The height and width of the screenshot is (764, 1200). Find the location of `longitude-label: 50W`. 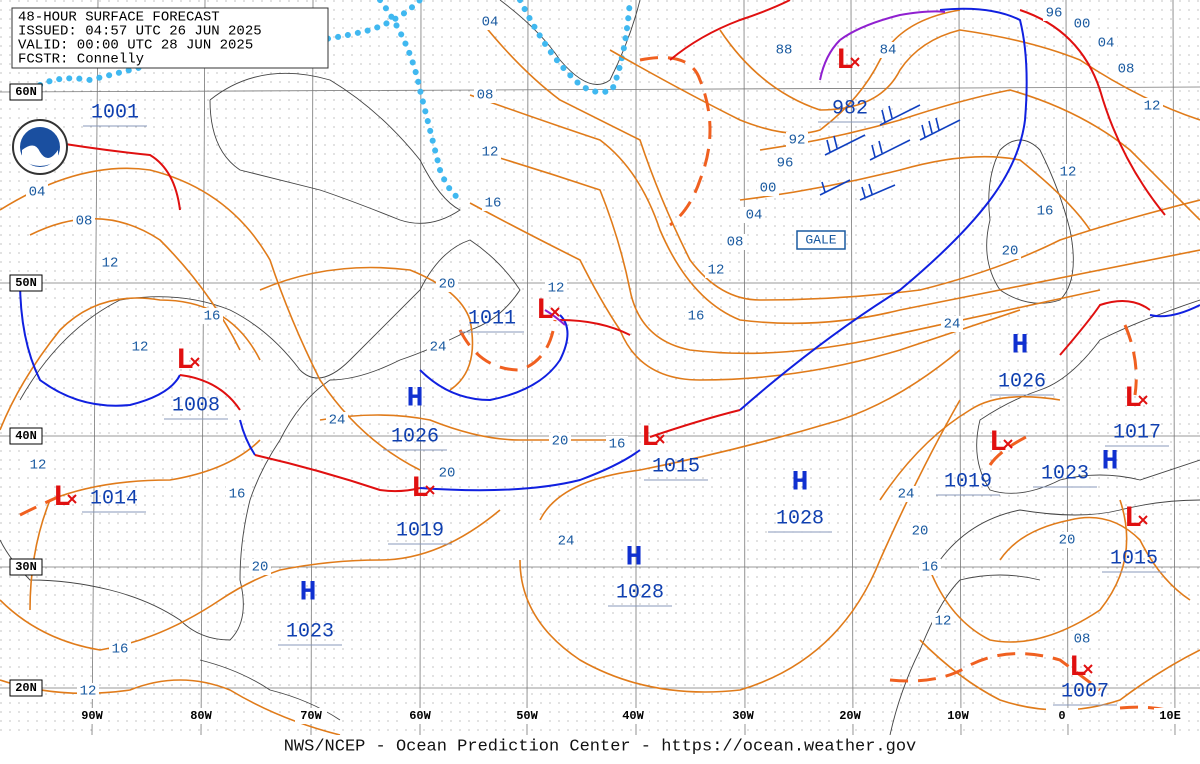

longitude-label: 50W is located at coordinates (527, 716).